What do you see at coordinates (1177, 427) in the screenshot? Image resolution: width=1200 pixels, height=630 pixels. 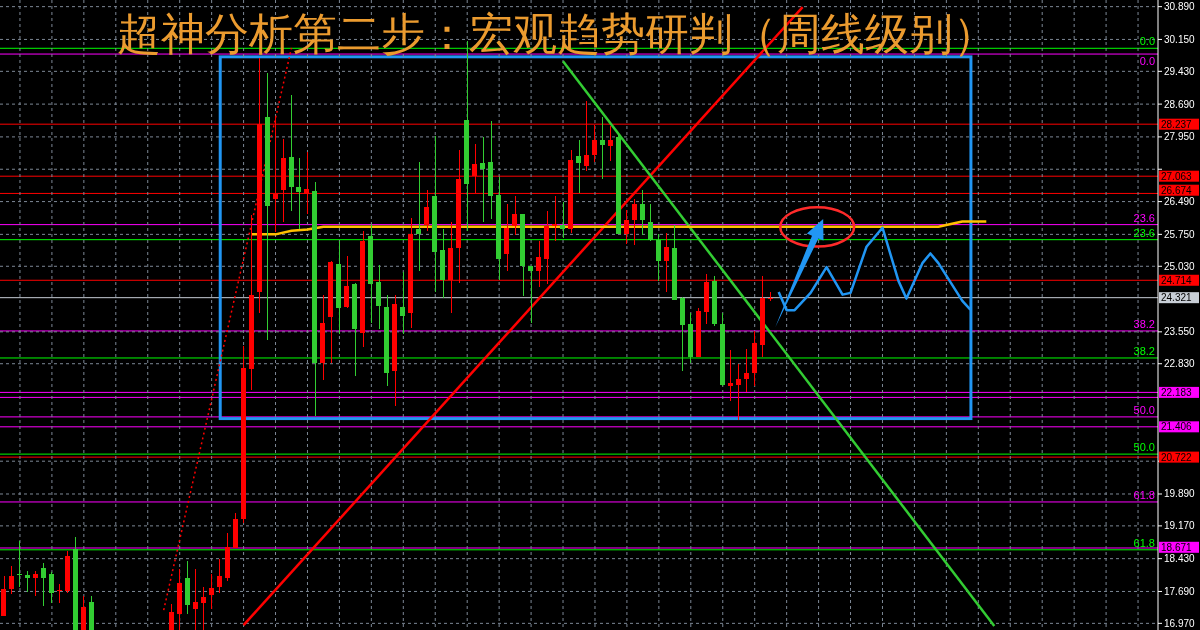 I see `ref-line-label: 21.406` at bounding box center [1177, 427].